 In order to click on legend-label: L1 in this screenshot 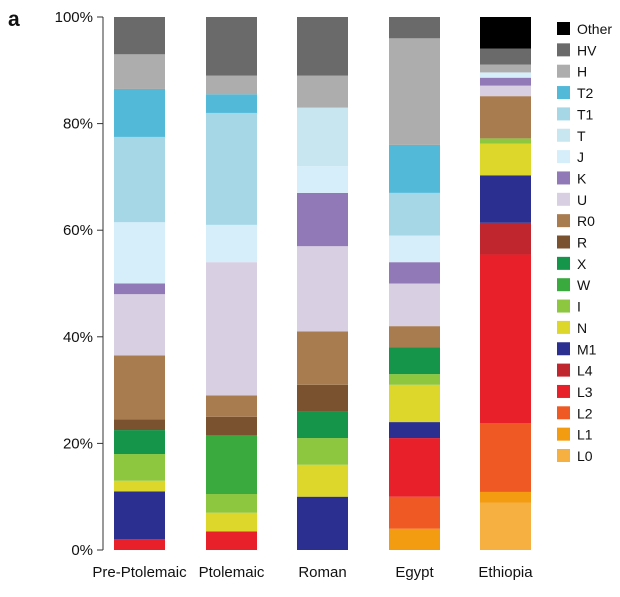, I will do `click(585, 435)`.